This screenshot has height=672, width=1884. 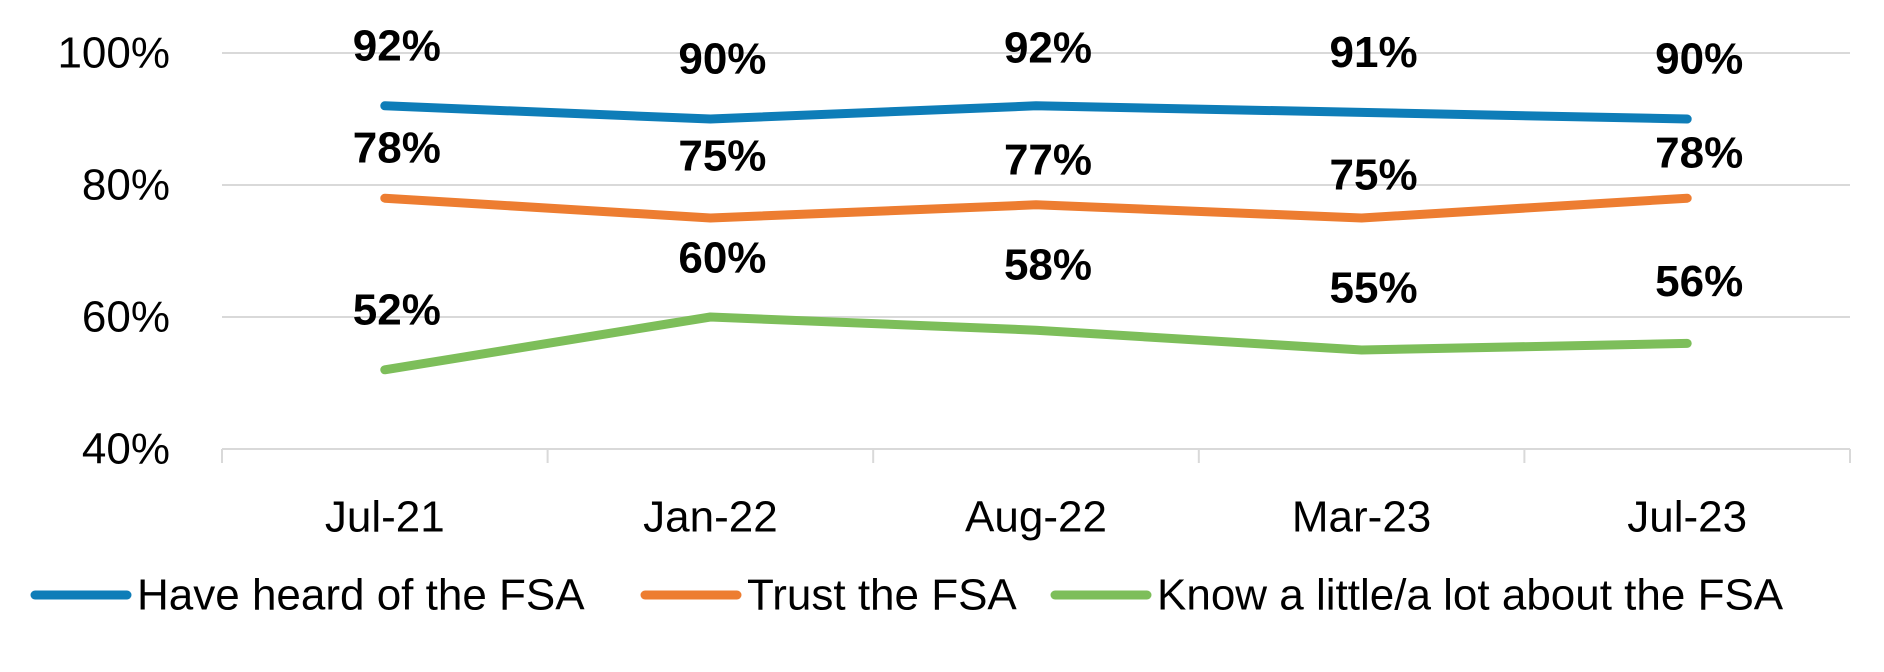 I want to click on y-axis-tick-labels: 40% 60% 80% 100%, so click(x=113, y=251).